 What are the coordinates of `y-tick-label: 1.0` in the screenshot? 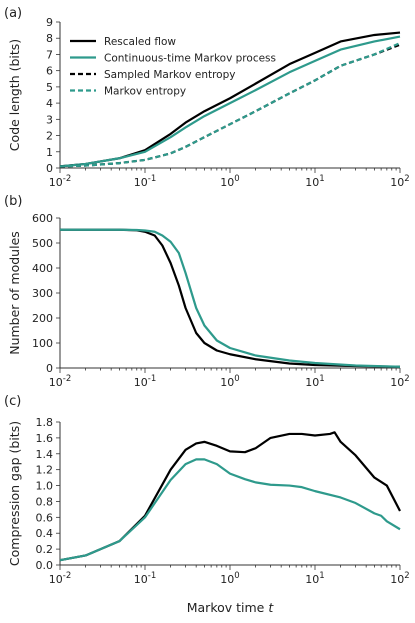 It's located at (45, 486).